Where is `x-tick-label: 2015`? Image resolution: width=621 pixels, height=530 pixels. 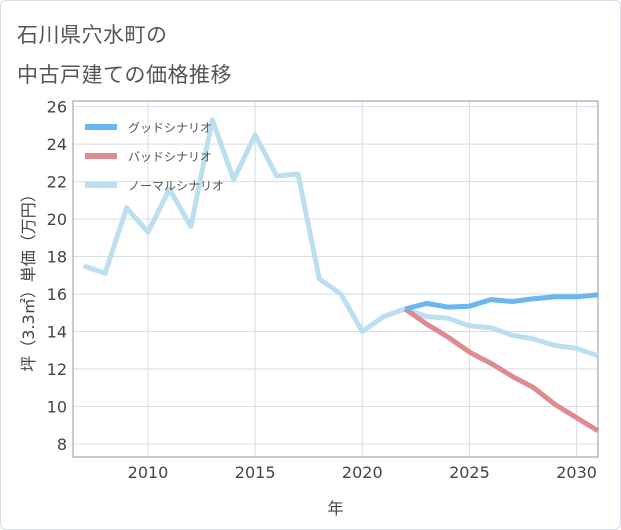 x-tick-label: 2015 is located at coordinates (255, 472).